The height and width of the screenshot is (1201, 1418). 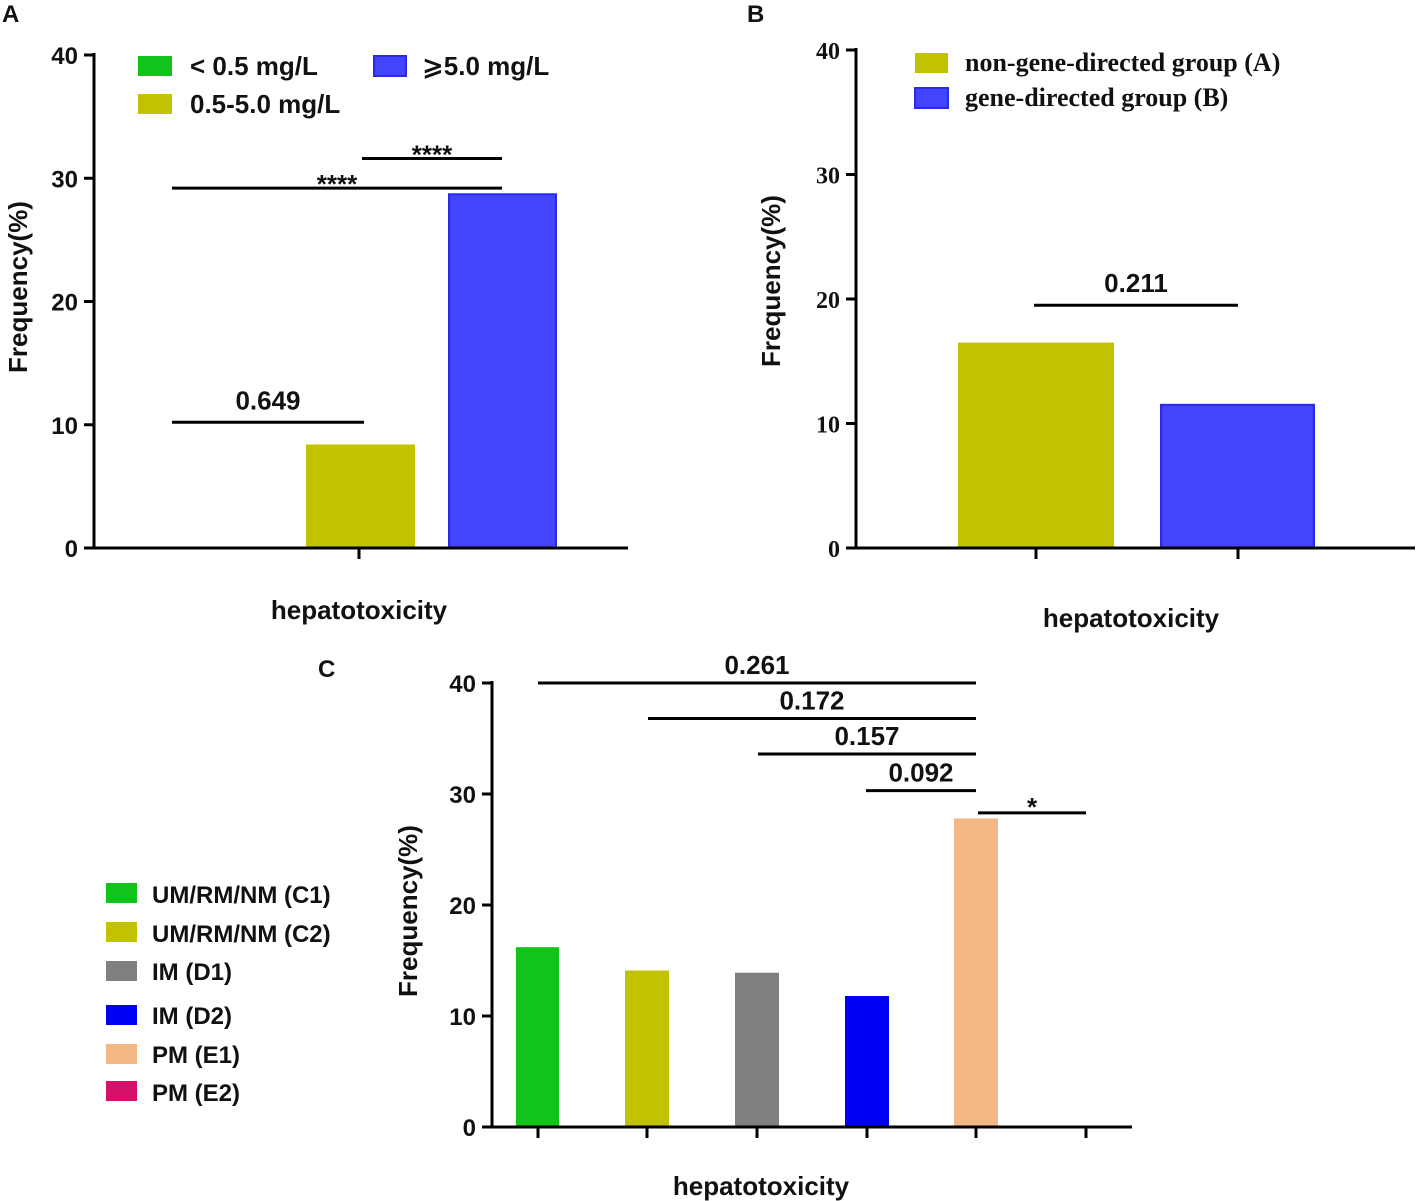 I want to click on panel-a-ytick-label-20: 20, so click(x=64, y=303).